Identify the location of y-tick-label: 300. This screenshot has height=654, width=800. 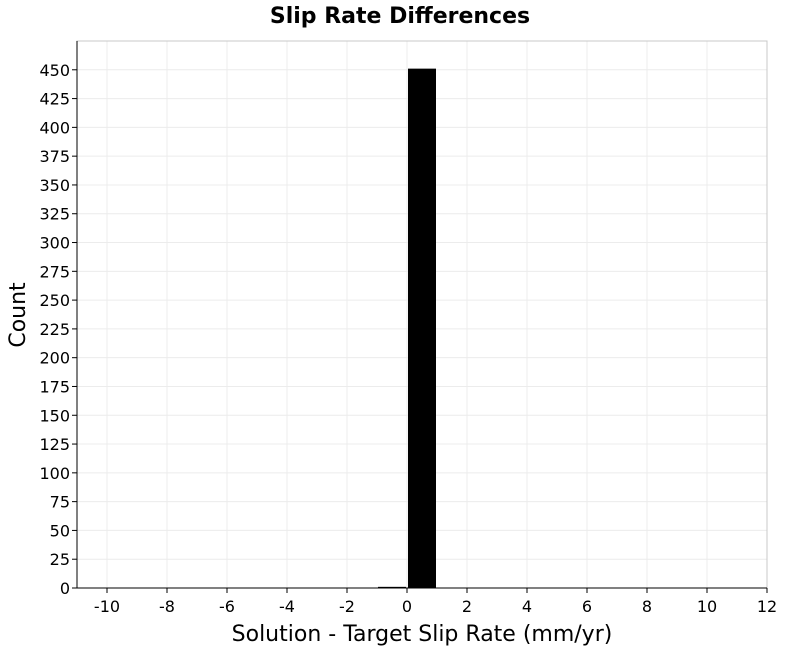
(54, 243).